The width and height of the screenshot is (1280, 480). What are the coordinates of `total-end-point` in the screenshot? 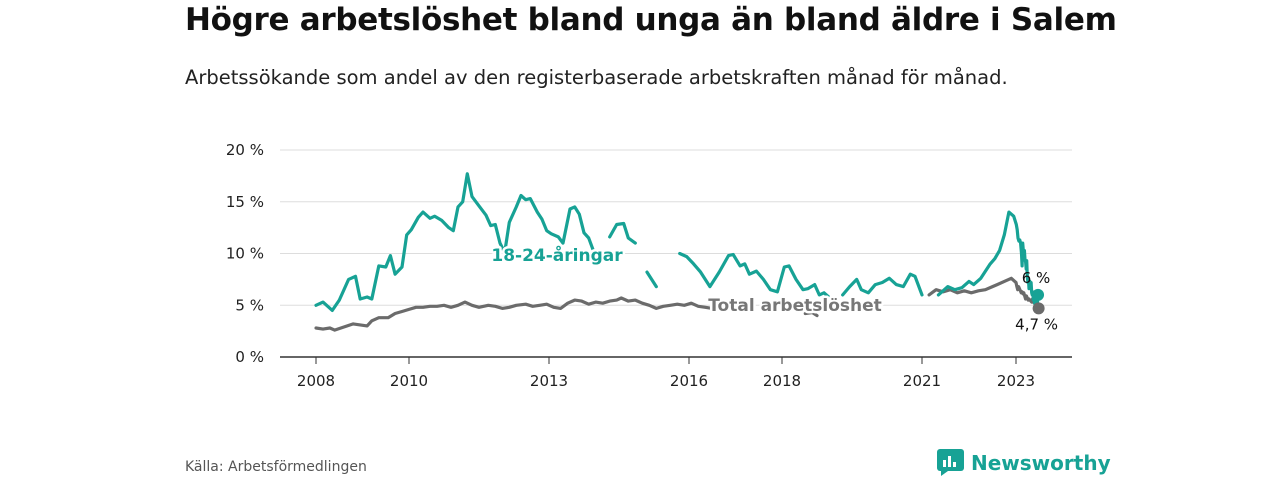 It's located at (1038, 308).